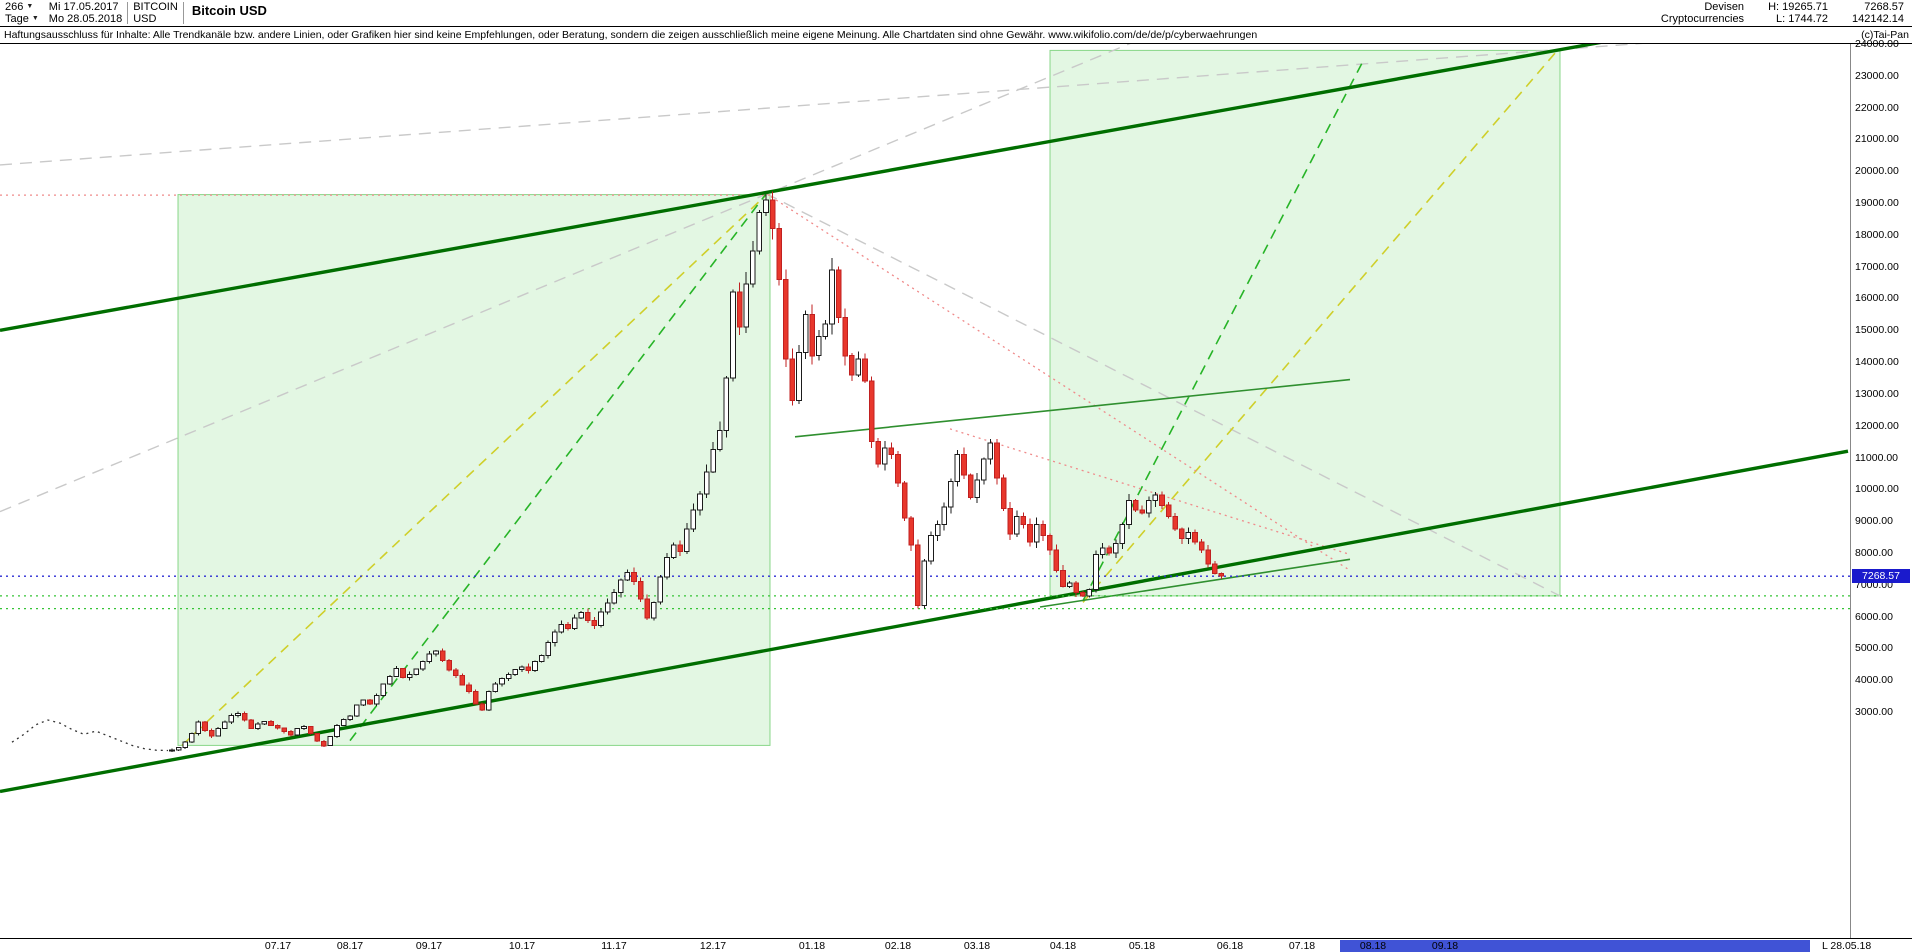  Describe the element at coordinates (350, 946) in the screenshot. I see `date-axis-label: 08.17` at that location.